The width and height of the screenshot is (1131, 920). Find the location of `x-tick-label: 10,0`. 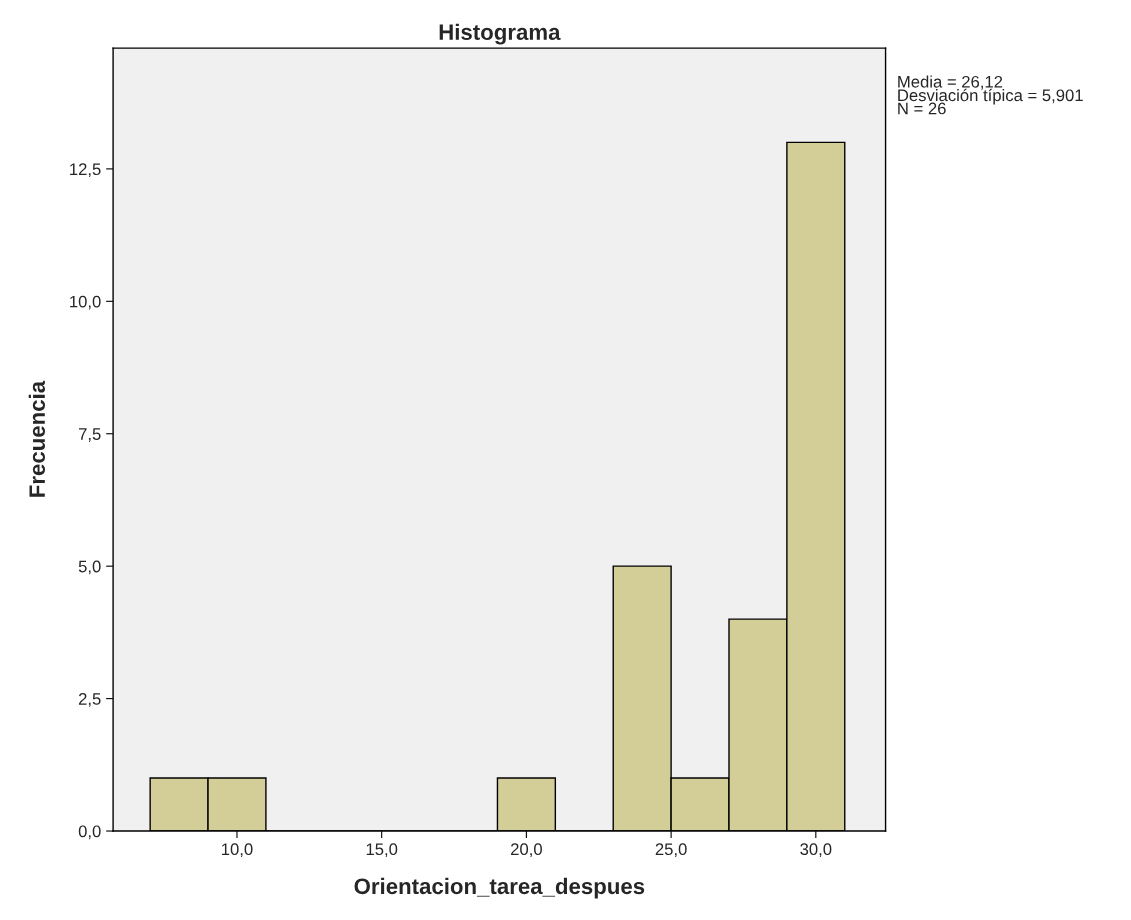

x-tick-label: 10,0 is located at coordinates (237, 850).